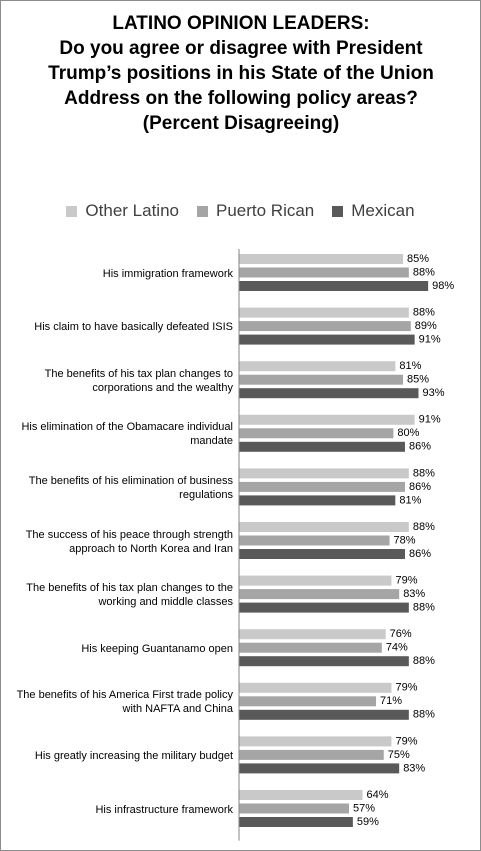 The image size is (481, 851). Describe the element at coordinates (397, 648) in the screenshot. I see `value-label: 74%` at that location.